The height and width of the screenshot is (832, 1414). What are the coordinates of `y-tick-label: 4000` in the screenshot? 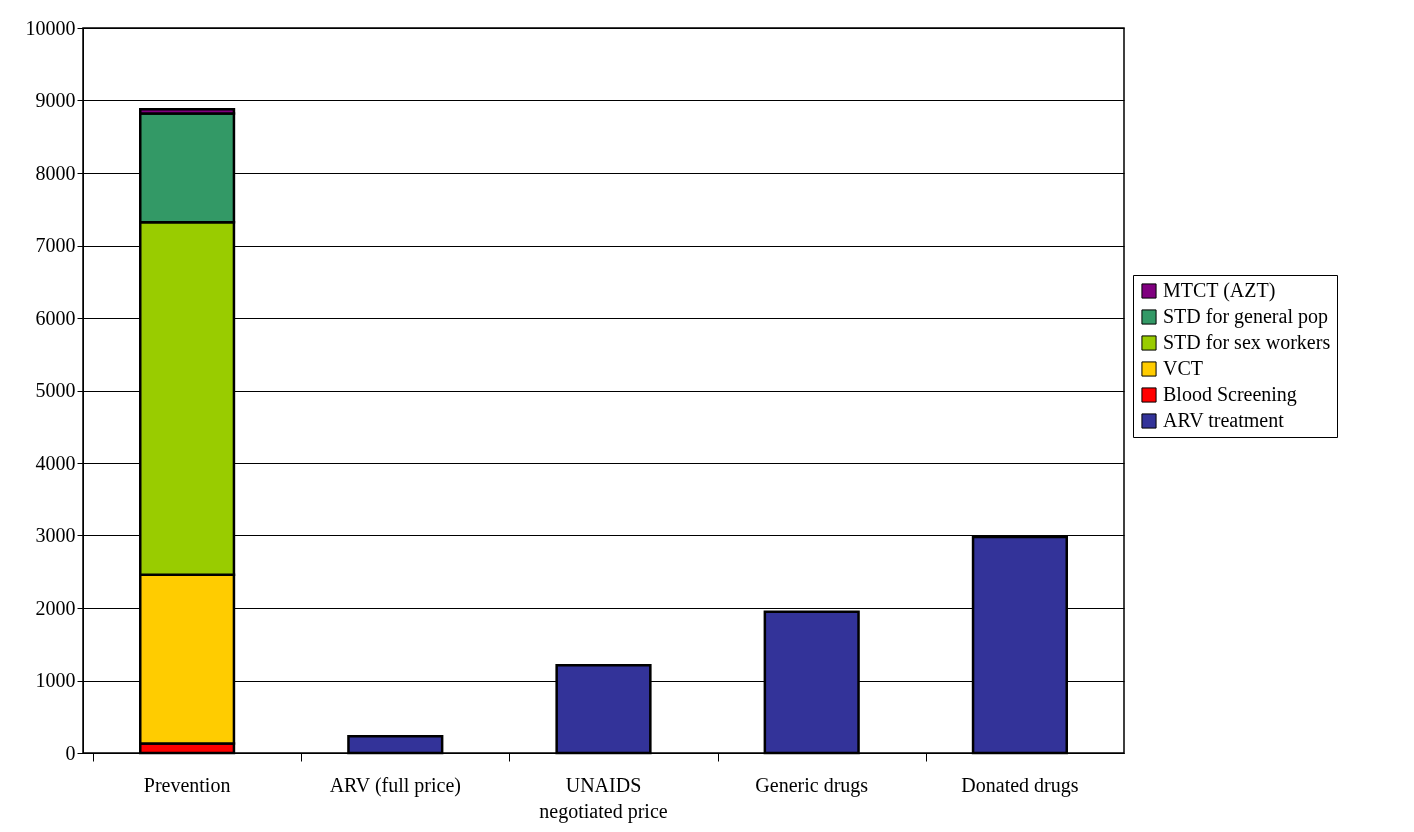 It's located at (55, 462).